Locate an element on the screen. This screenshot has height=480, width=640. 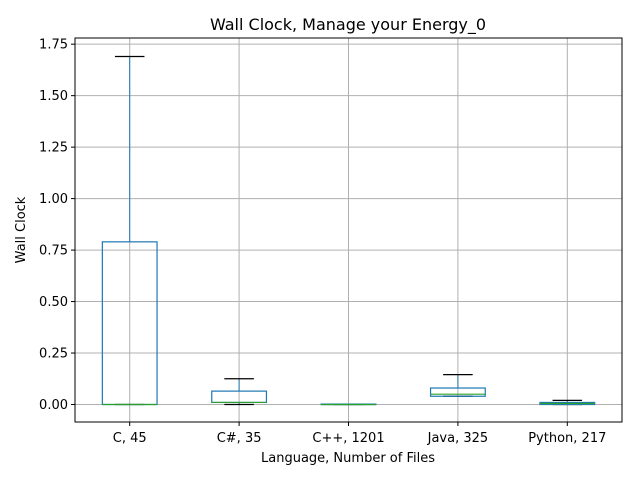
y-tick-label: 1.00 is located at coordinates (53, 199).